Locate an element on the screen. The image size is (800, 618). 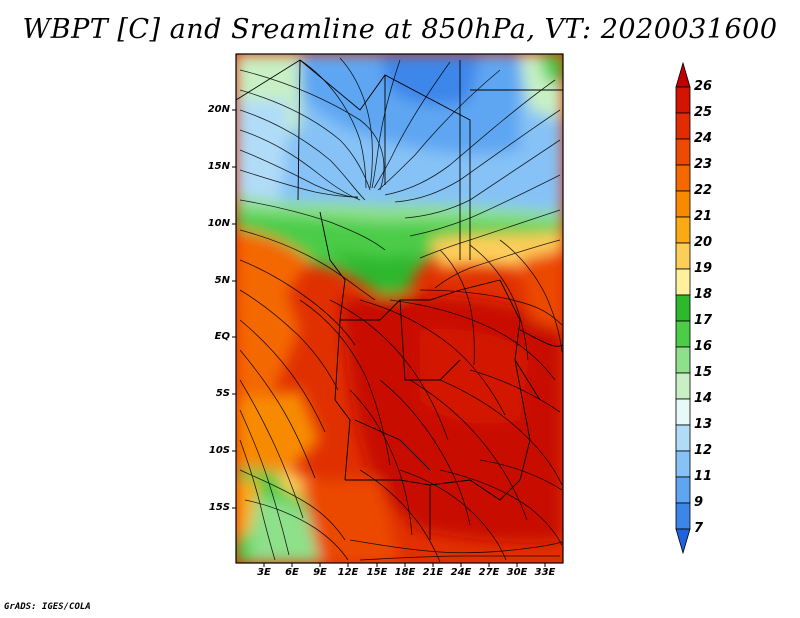
lat-ticks is located at coordinates (234, 309).